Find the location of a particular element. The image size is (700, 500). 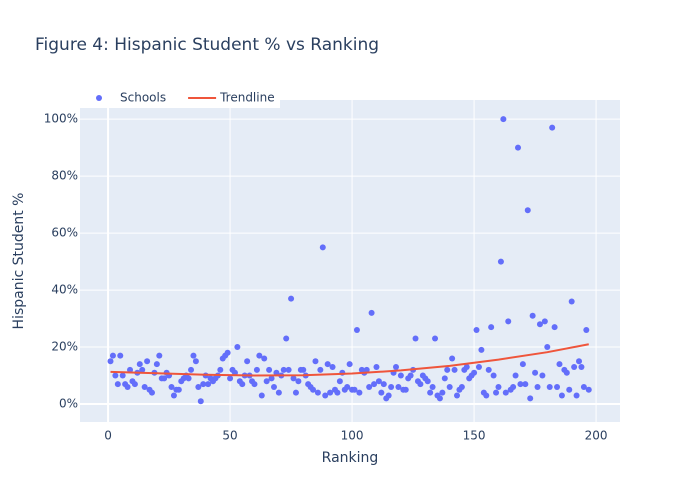

legend-label: Trendline is located at coordinates (247, 98).